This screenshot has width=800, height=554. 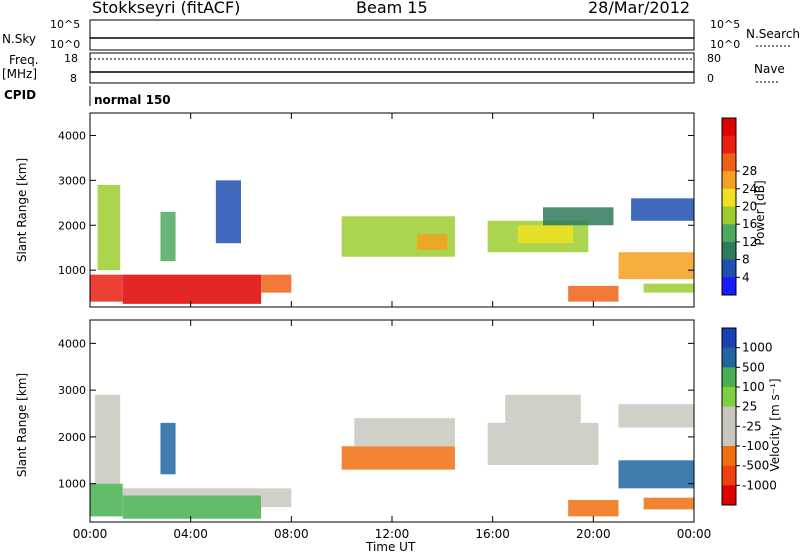 I want to click on xlabel-time: Time UT, so click(x=391, y=547).